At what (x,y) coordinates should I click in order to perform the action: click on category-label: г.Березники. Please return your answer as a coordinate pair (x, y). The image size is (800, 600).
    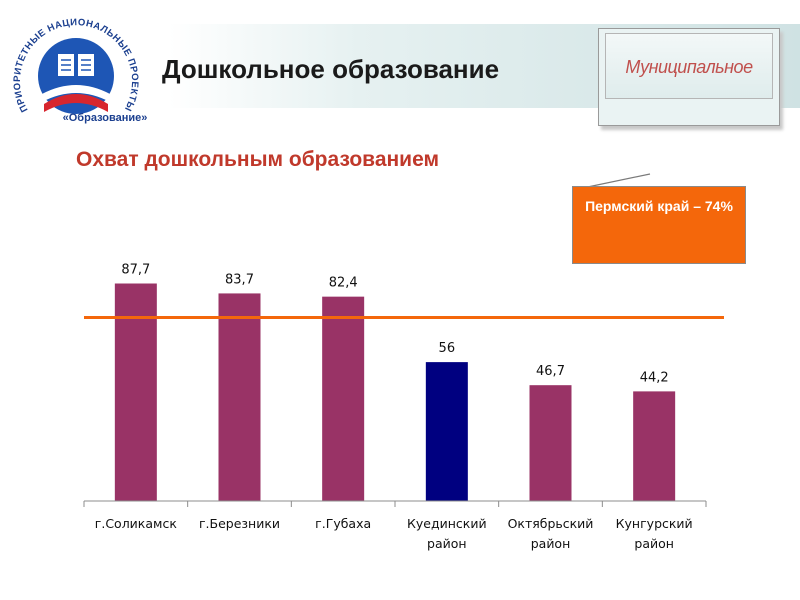
    Looking at the image, I should click on (239, 523).